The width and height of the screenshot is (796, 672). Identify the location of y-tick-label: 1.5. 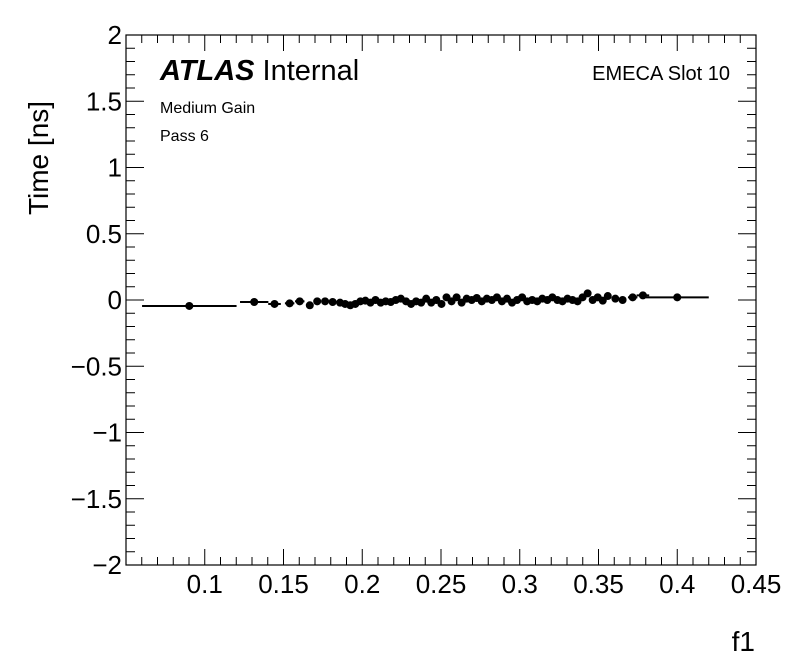
(104, 101).